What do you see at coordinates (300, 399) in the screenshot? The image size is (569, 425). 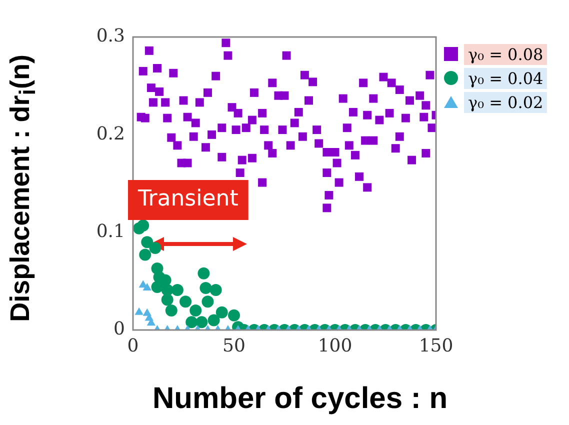 I see `x-axis-title: Number of cycles : n` at bounding box center [300, 399].